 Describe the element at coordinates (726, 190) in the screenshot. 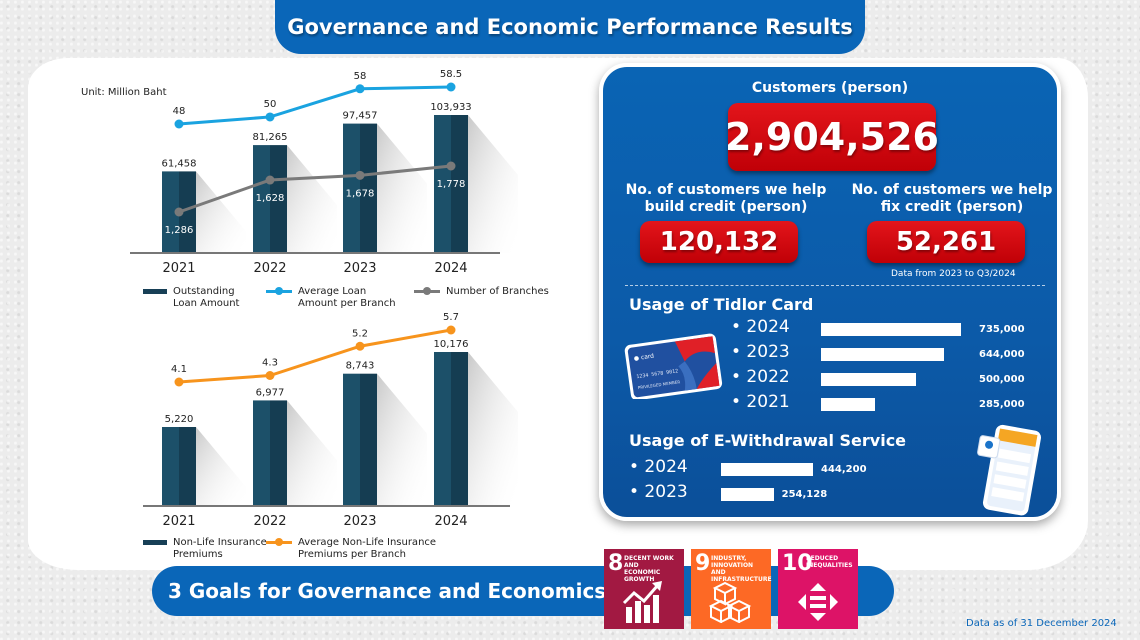

I see `build-credit-title-line: No. of customers we help` at that location.